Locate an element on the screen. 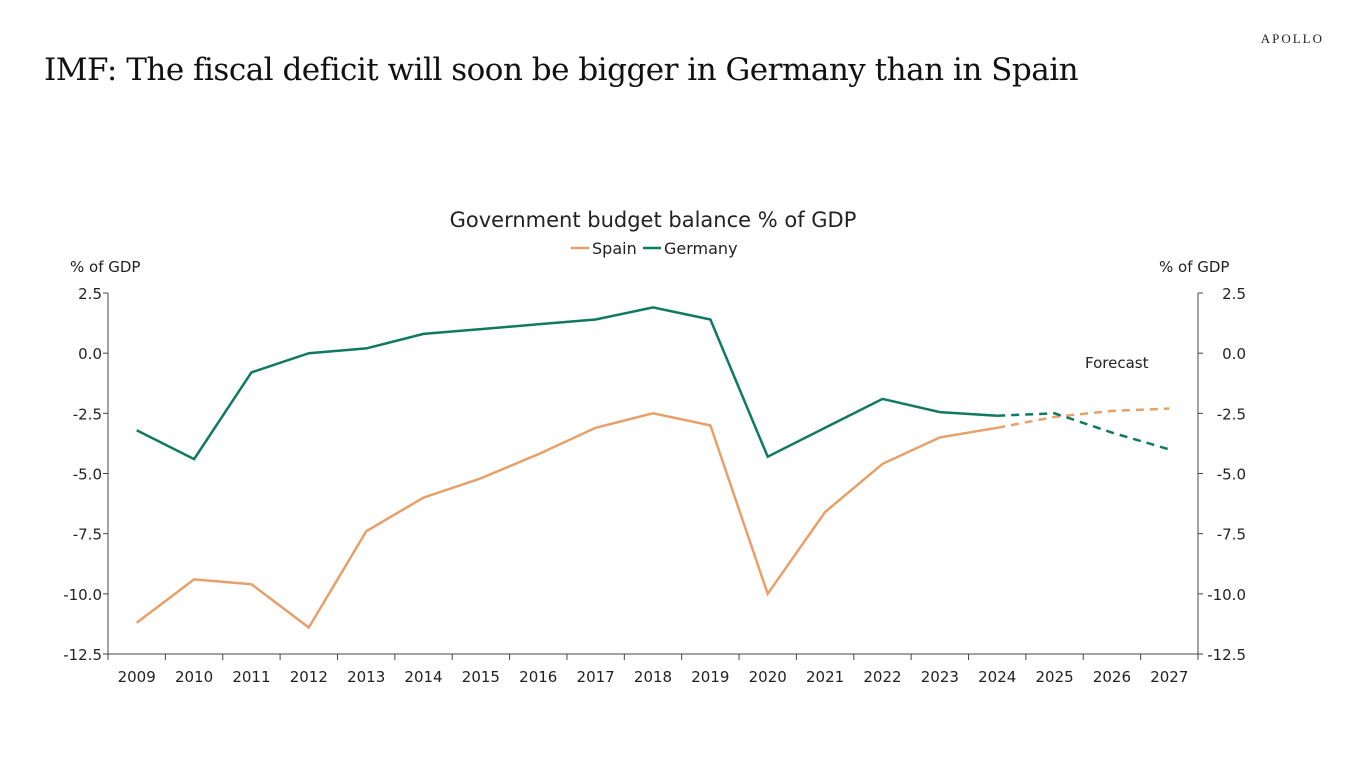 Image resolution: width=1366 pixels, height=768 pixels. x-tick-label: 2023 is located at coordinates (940, 677).